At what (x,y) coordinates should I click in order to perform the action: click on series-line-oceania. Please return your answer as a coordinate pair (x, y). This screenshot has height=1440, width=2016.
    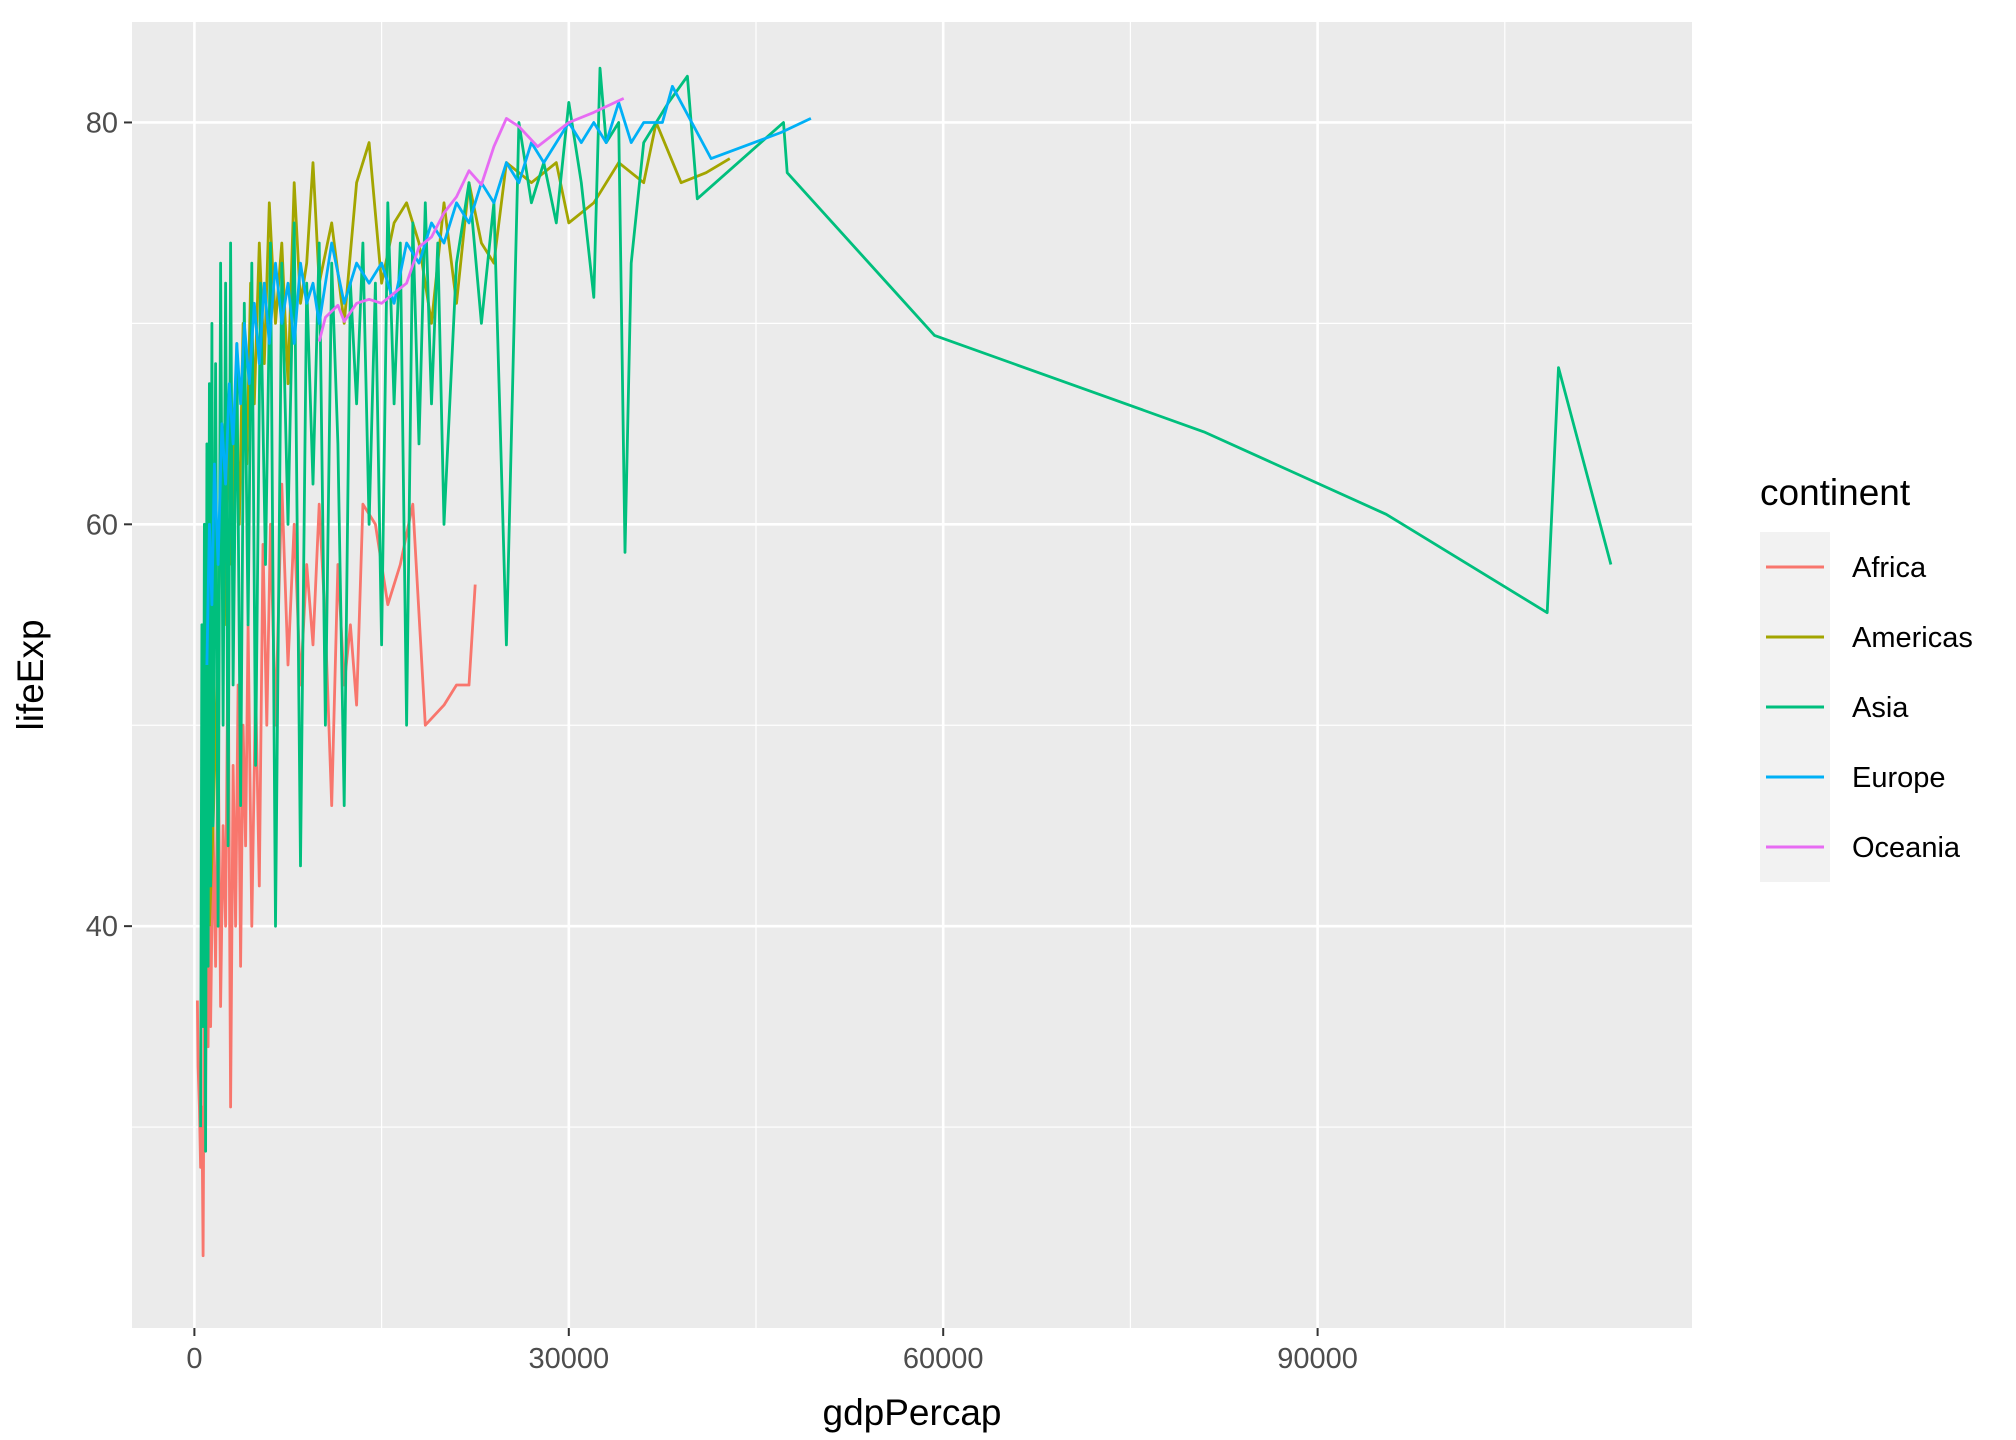
    Looking at the image, I should click on (471, 219).